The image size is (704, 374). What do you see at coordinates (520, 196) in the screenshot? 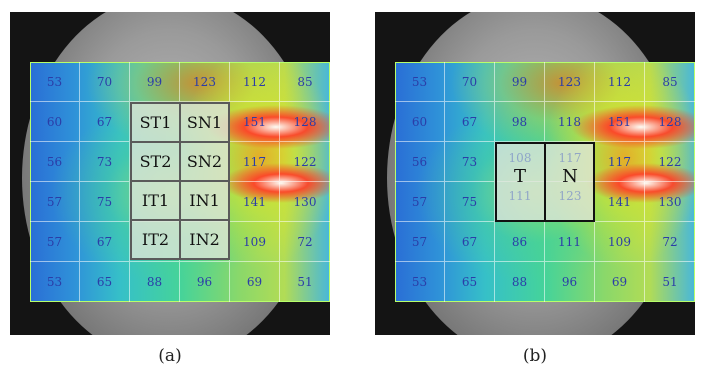
I see `faded-value: 111` at bounding box center [520, 196].